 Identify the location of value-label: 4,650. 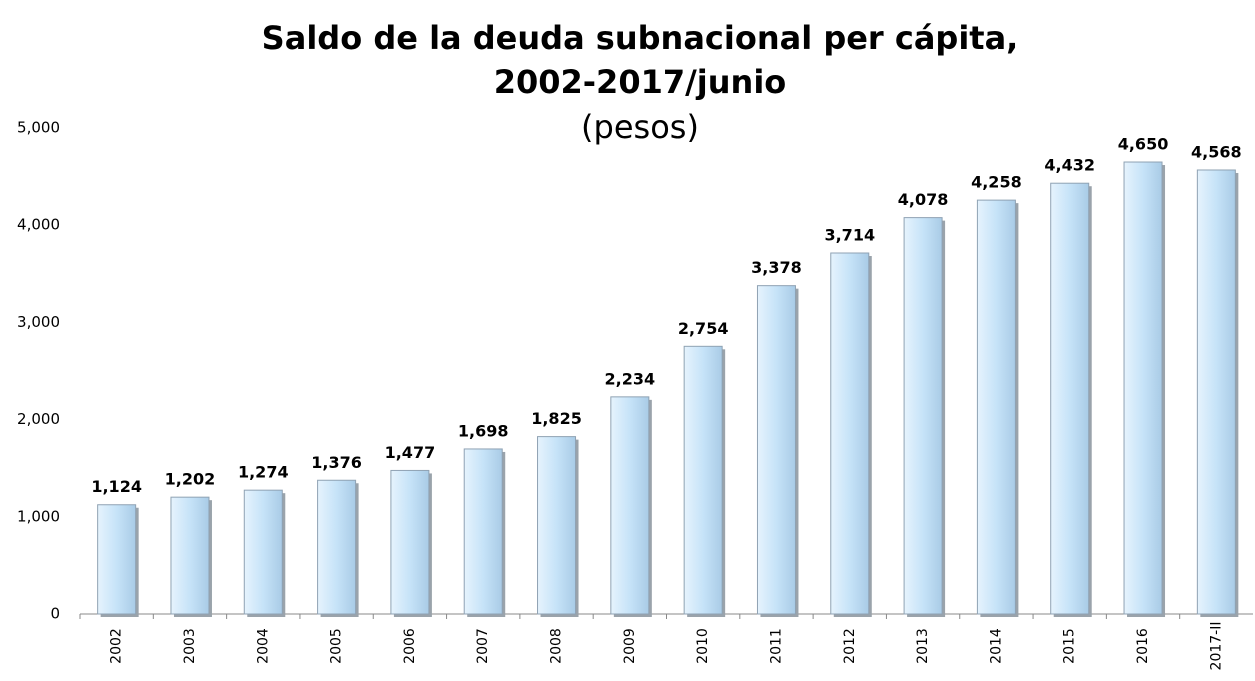
(1143, 144).